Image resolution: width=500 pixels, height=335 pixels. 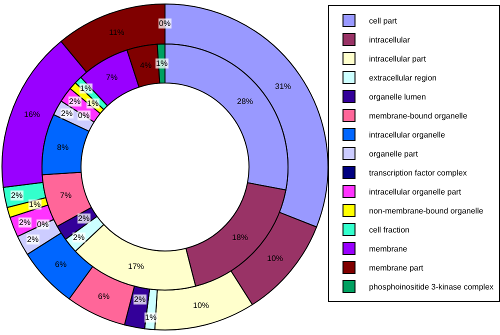 What do you see at coordinates (32, 114) in the screenshot?
I see `data-label: 16%` at bounding box center [32, 114].